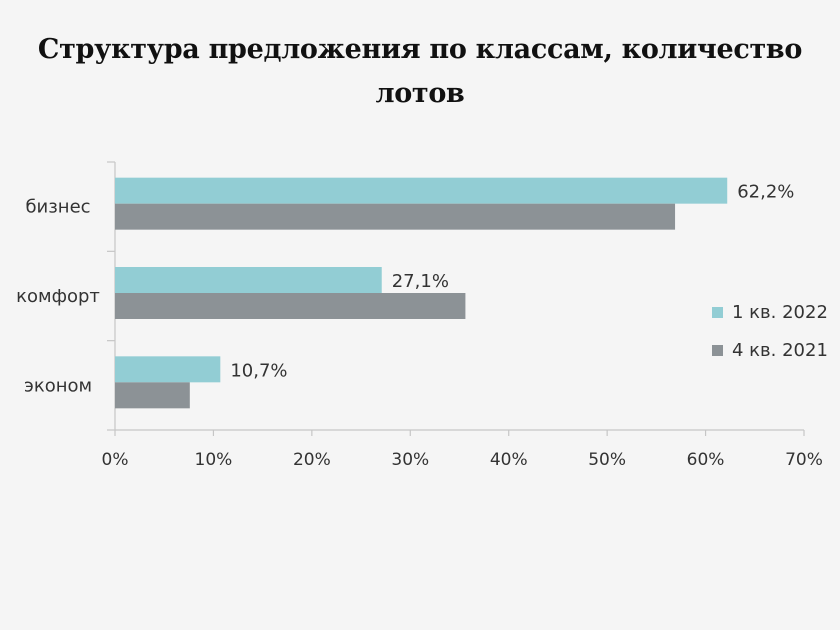 This screenshot has width=840, height=630. What do you see at coordinates (780, 312) in the screenshot?
I see `legend-label: 1 кв. 2022` at bounding box center [780, 312].